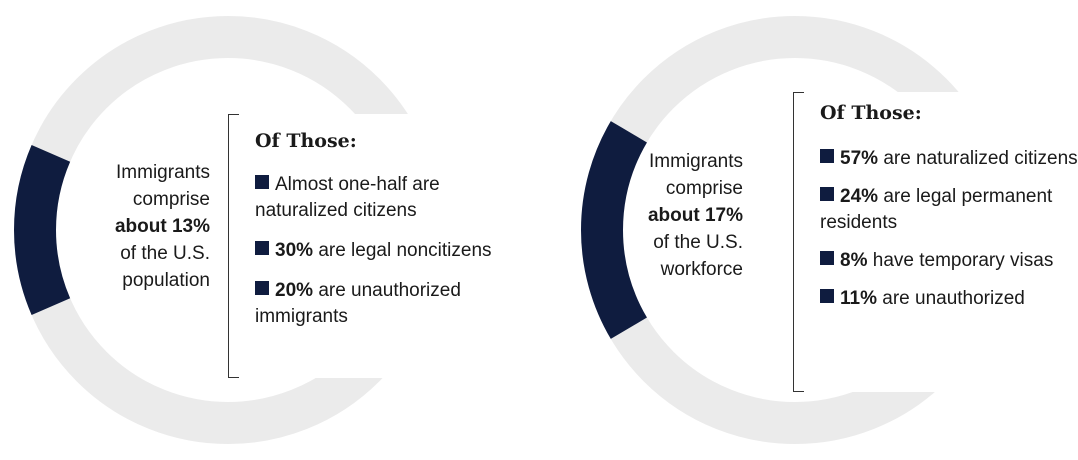 The image size is (1078, 460). What do you see at coordinates (294, 290) in the screenshot?
I see `breakdown-percent: 20%` at bounding box center [294, 290].